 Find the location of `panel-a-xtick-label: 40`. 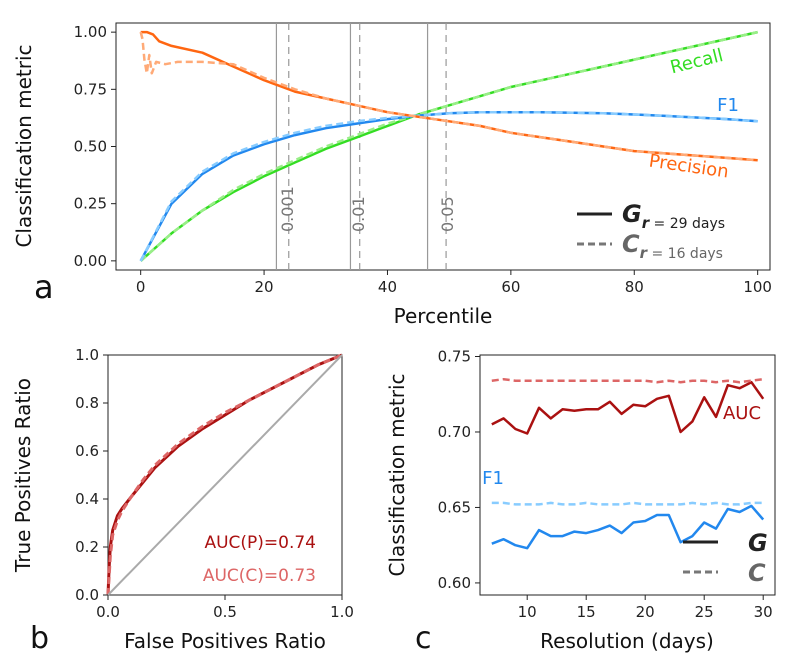

panel-a-xtick-label: 40 is located at coordinates (387, 287).